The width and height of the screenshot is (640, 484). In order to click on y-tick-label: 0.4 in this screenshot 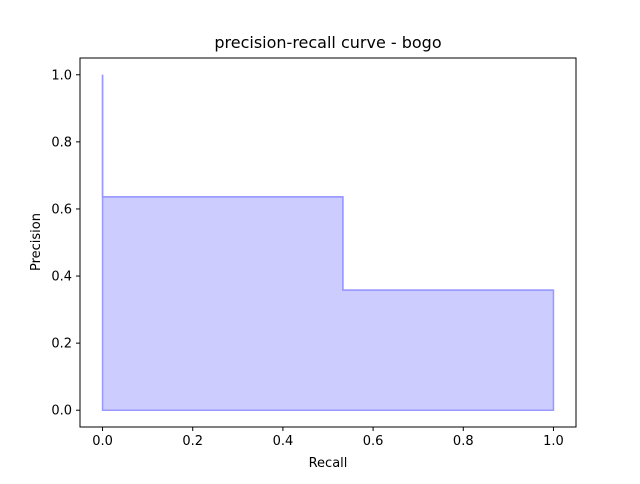, I will do `click(61, 277)`.